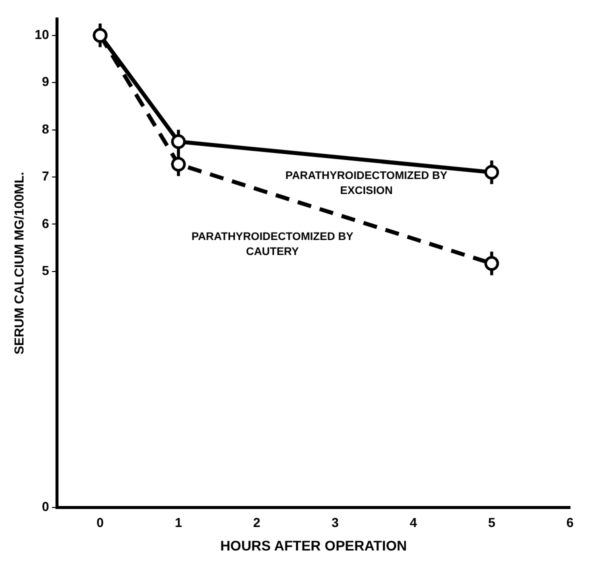  What do you see at coordinates (366, 184) in the screenshot?
I see `series-label: PARATHYROIDECTOMIZED BY EXCISION` at bounding box center [366, 184].